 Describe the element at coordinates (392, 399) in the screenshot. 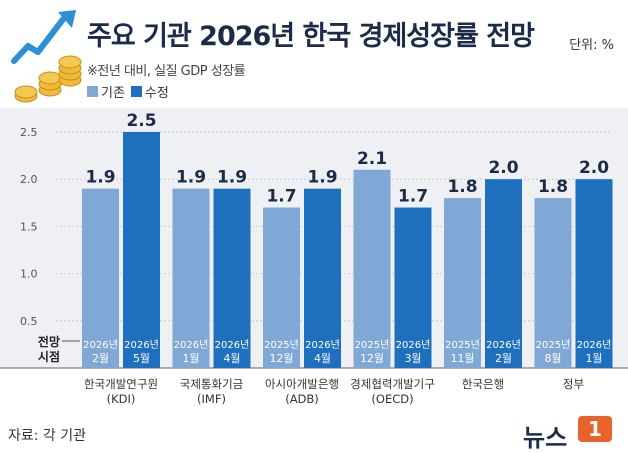

I see `x-category-label: (OECD)` at that location.